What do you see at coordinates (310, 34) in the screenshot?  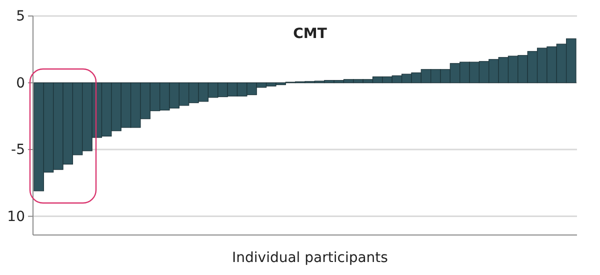 I see `text: CMT` at bounding box center [310, 34].